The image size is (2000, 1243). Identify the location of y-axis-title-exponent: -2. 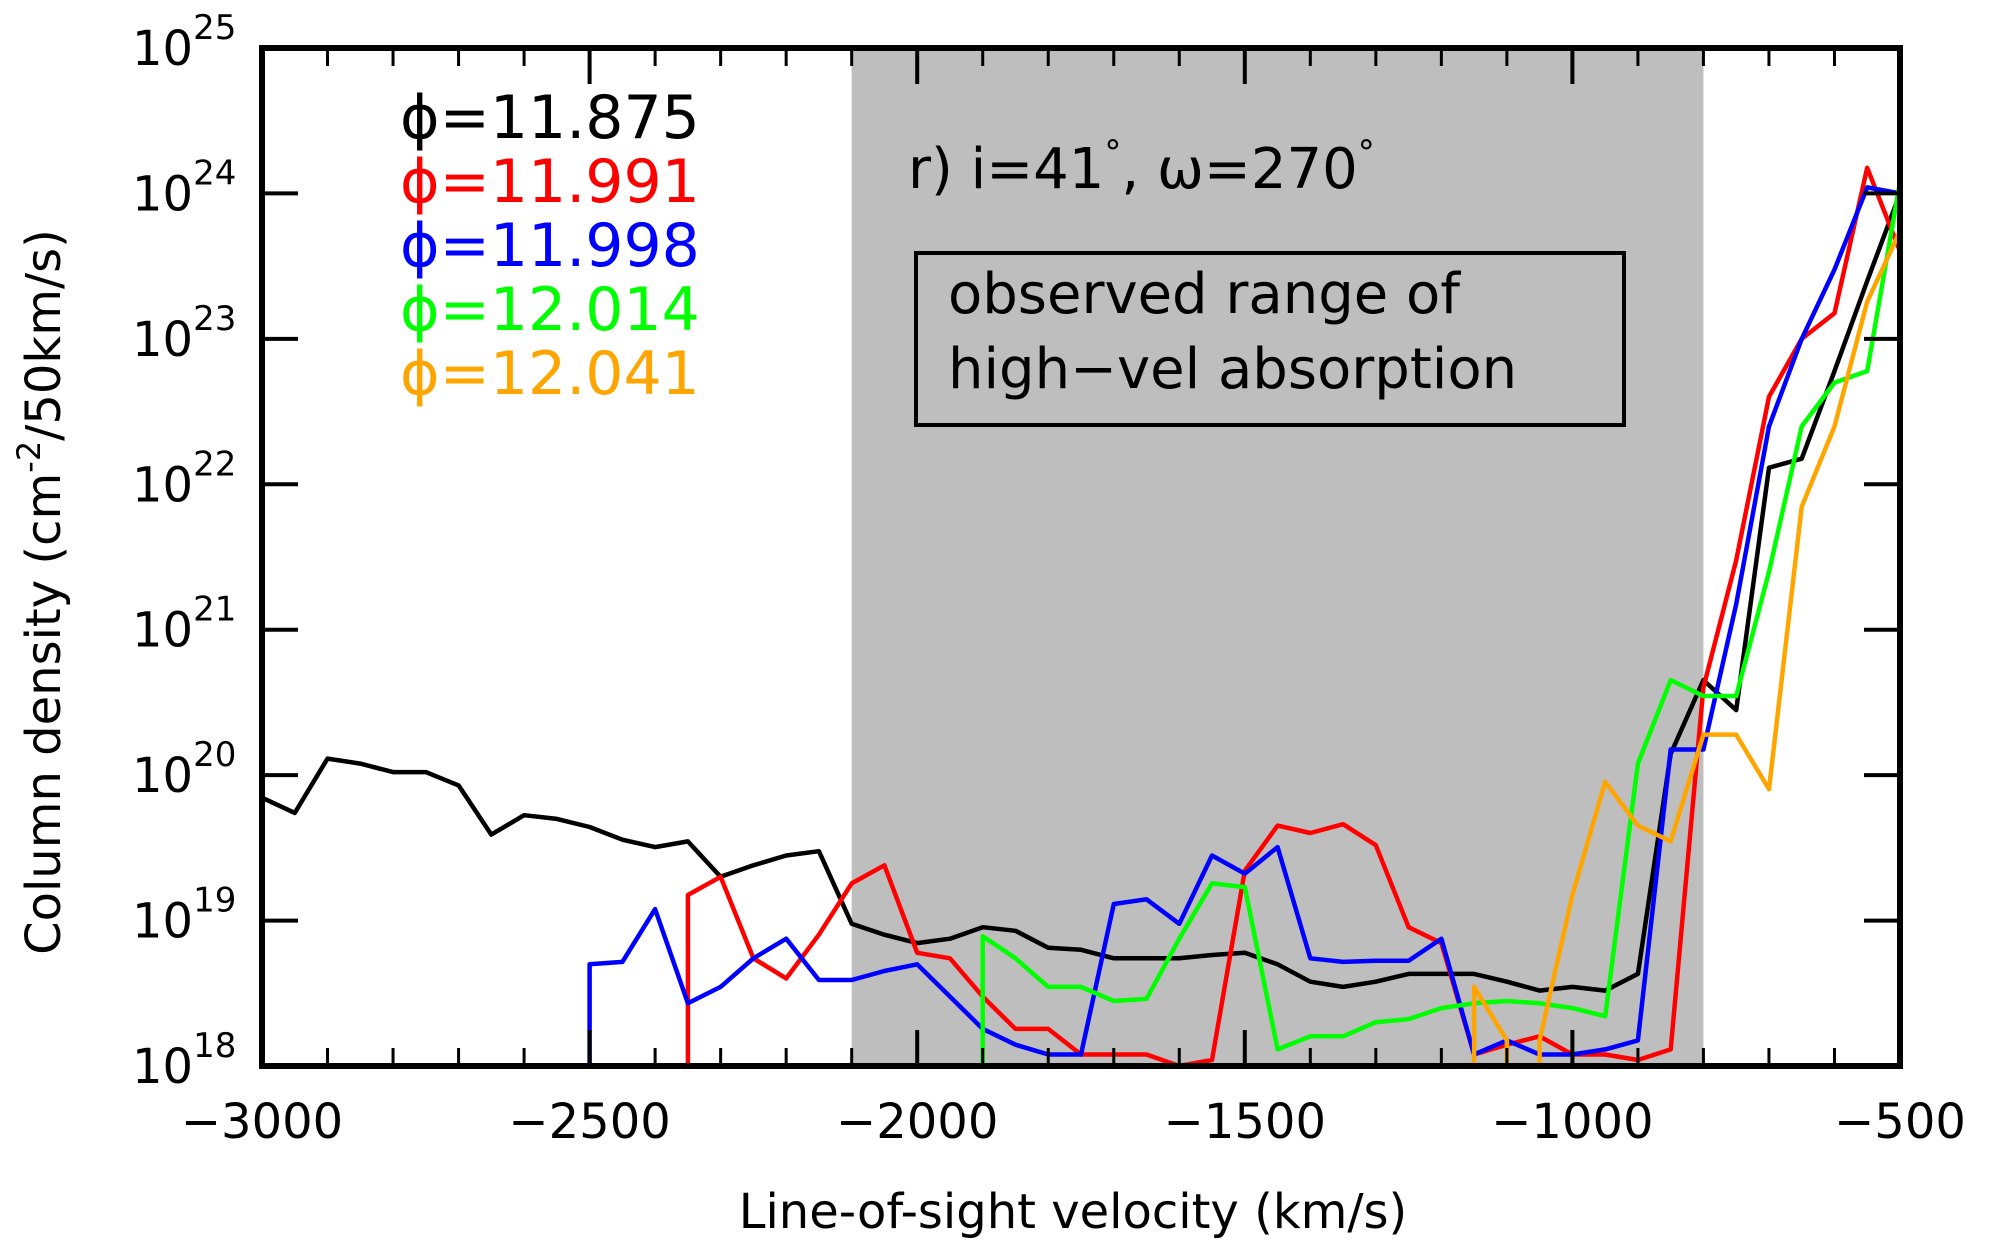
(29, 457).